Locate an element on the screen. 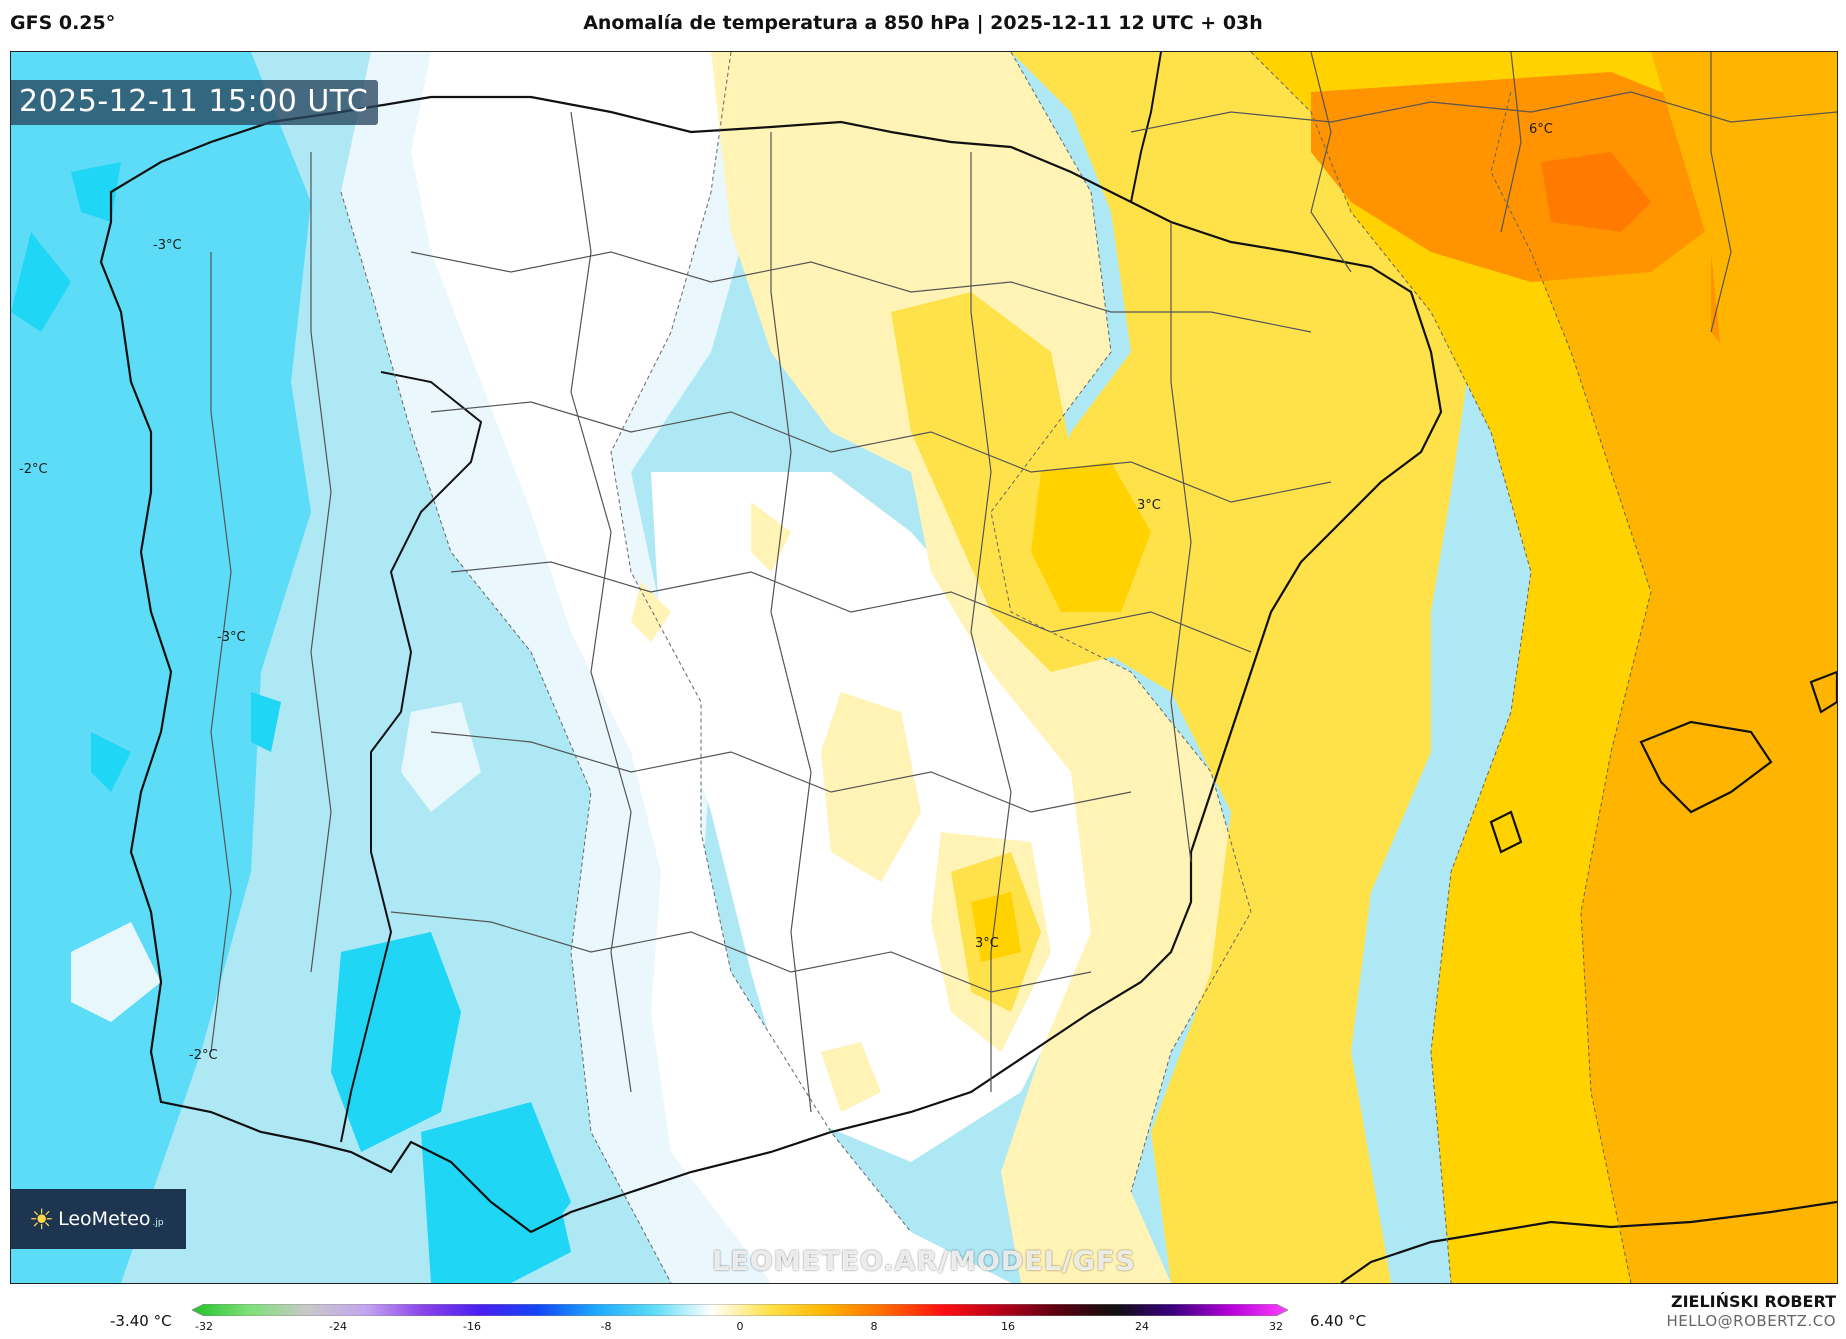 The image size is (1846, 1339). sun-icon: ☀ is located at coordinates (42, 1219).